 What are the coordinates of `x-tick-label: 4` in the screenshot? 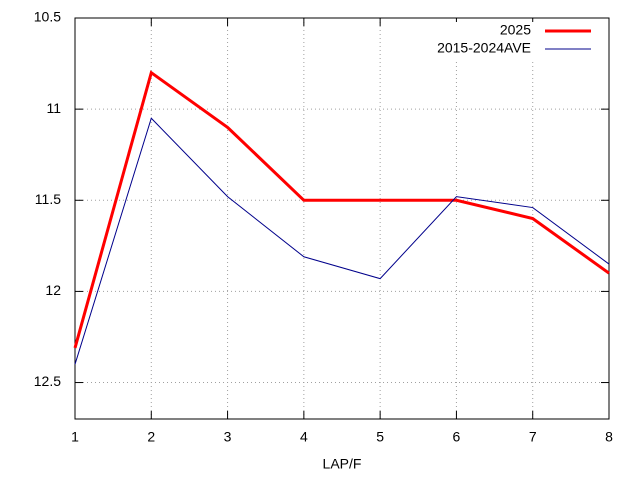 It's located at (304, 437).